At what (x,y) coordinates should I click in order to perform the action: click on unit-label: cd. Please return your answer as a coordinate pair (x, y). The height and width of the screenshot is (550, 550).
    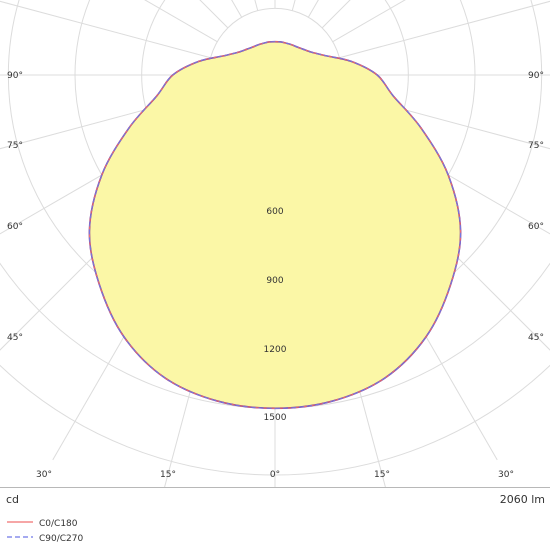
    Looking at the image, I should click on (12, 499).